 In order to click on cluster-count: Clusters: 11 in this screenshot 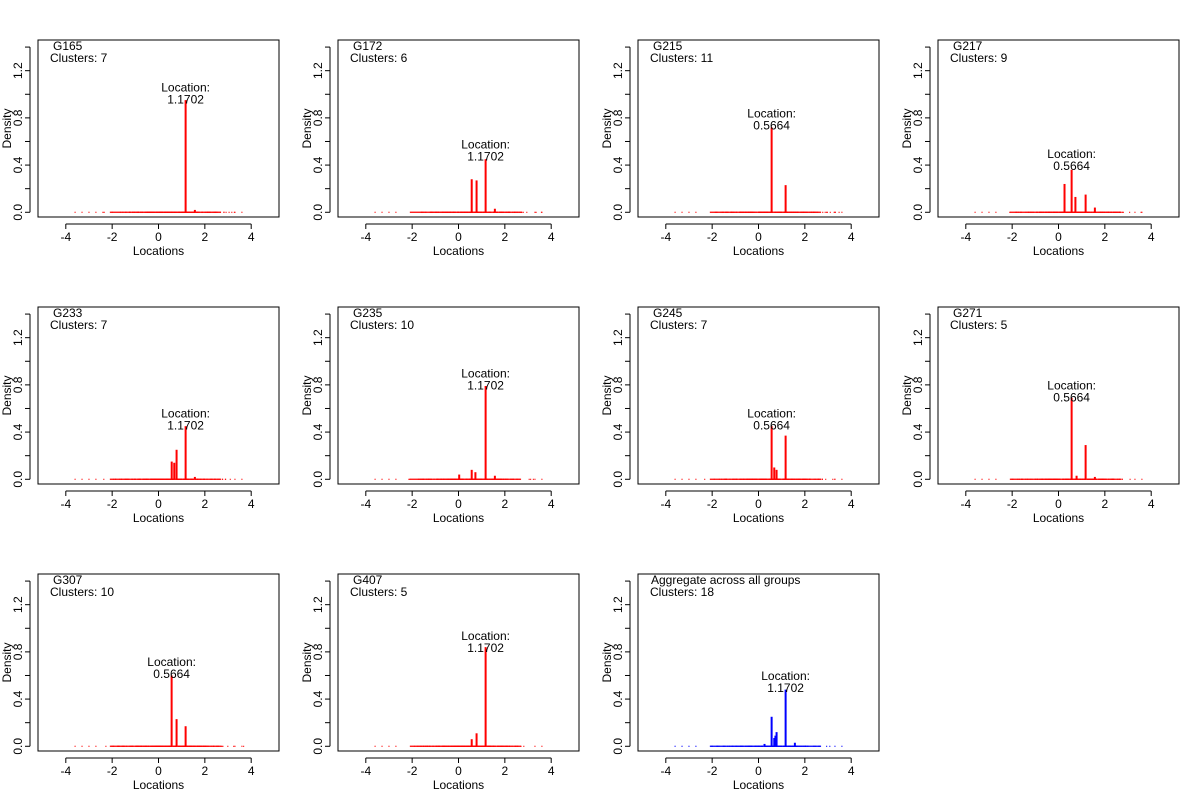, I will do `click(681, 58)`.